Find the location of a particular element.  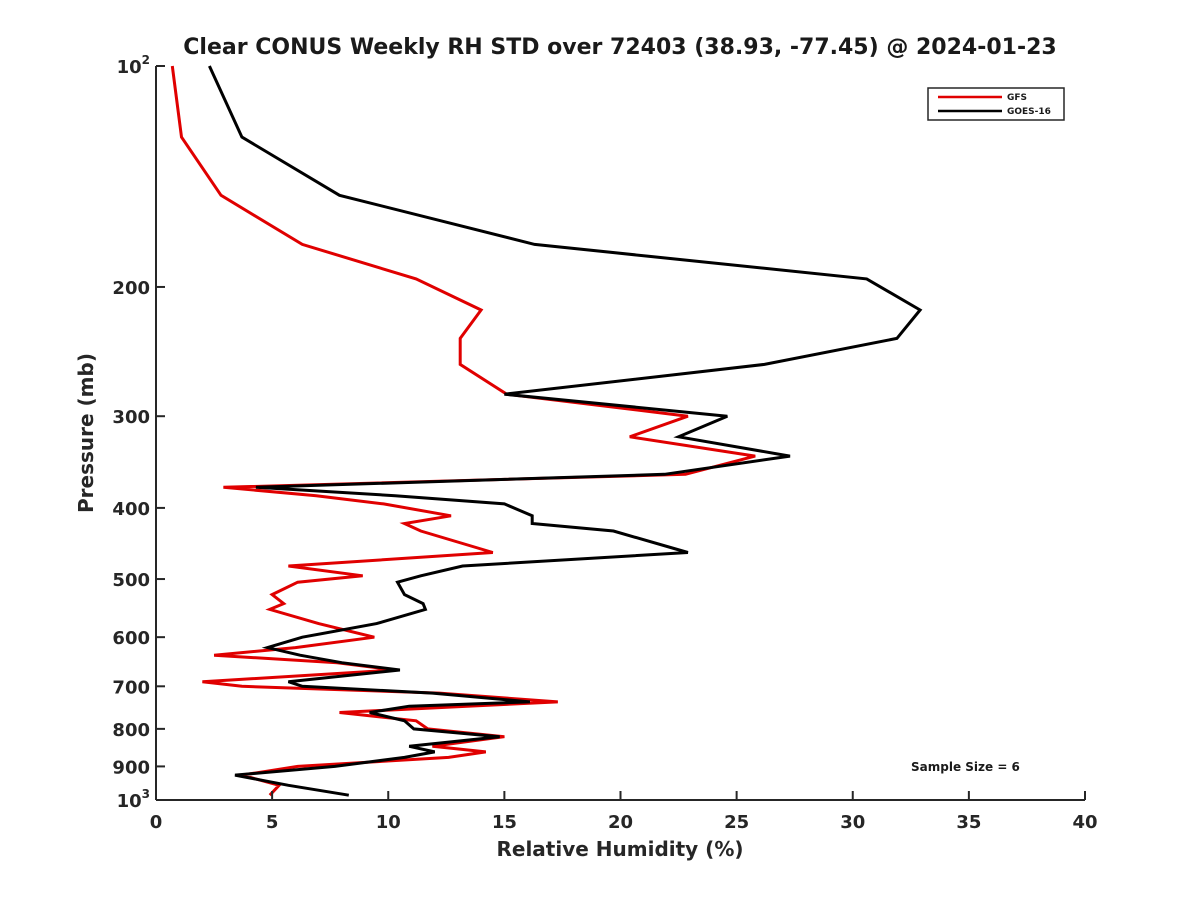

x-axis-label: Relative Humidity (%) is located at coordinates (619, 849).